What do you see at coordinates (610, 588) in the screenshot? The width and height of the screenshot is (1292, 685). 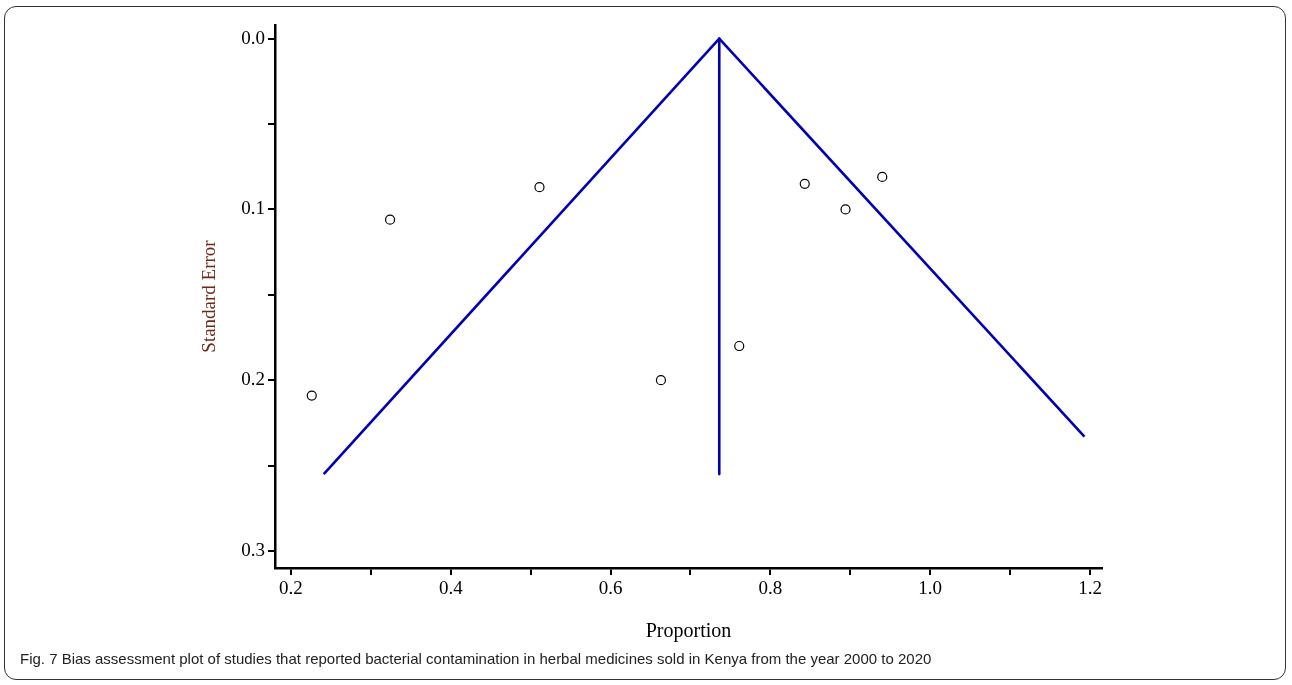 I see `x-tick-label: 0.6` at bounding box center [610, 588].